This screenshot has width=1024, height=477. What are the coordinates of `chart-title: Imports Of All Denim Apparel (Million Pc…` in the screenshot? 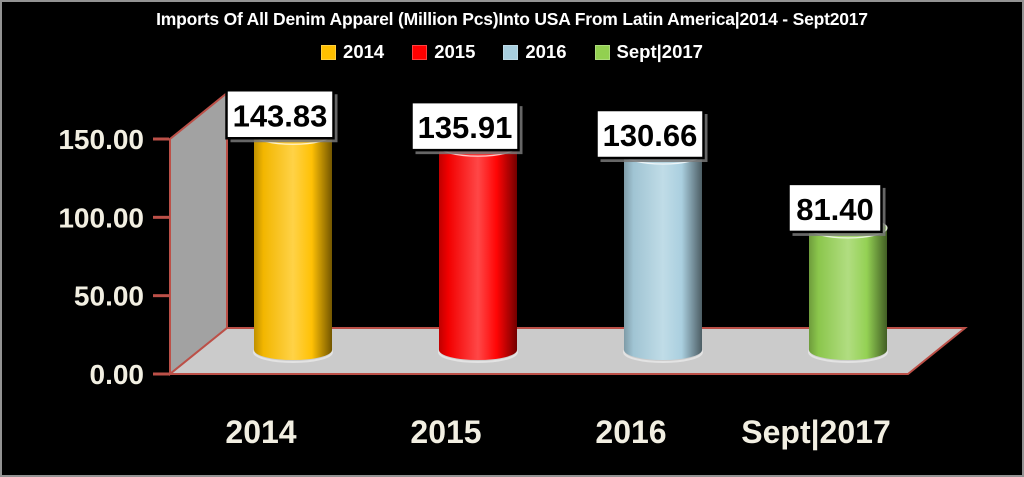 It's located at (512, 19).